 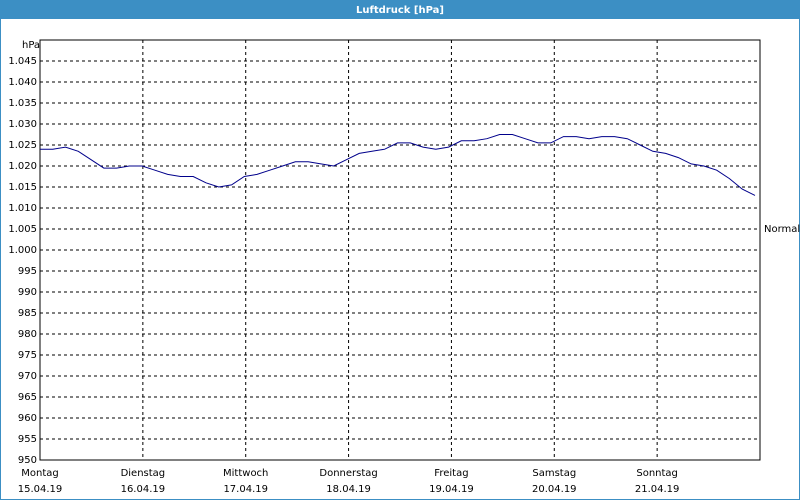 What do you see at coordinates (22, 250) in the screenshot?
I see `y-tick-label: 1.000` at bounding box center [22, 250].